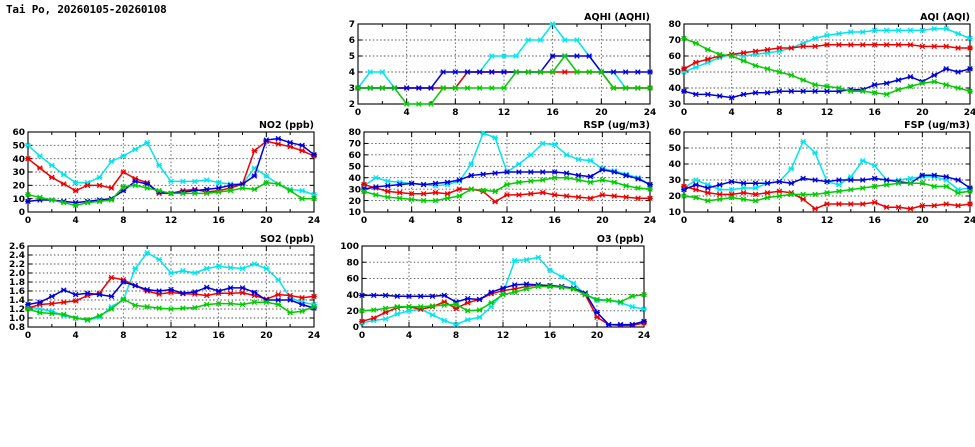 The width and height of the screenshot is (975, 447). I want to click on chart-title-o3: O3 (ppb), so click(620, 239).